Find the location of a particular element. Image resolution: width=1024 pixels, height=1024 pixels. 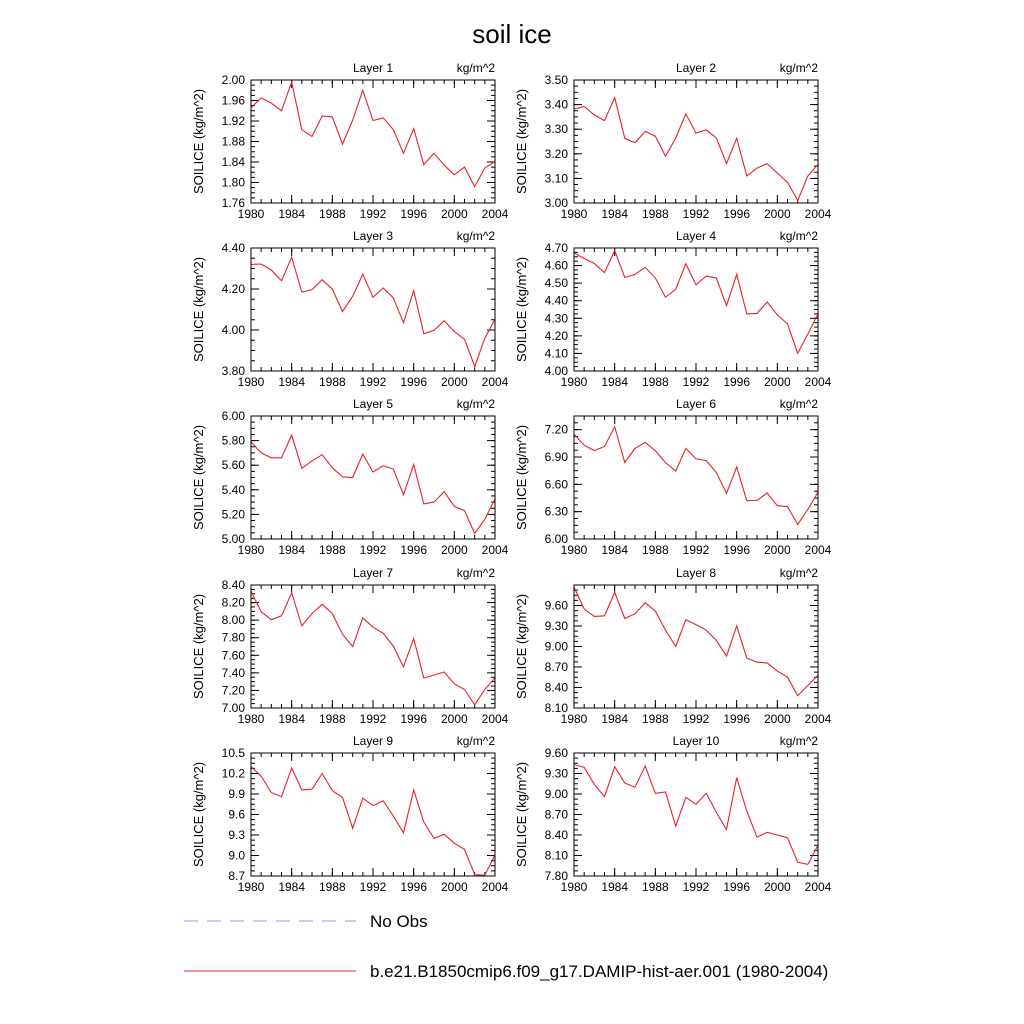

y-tick-label: 8.7 is located at coordinates (236, 876).